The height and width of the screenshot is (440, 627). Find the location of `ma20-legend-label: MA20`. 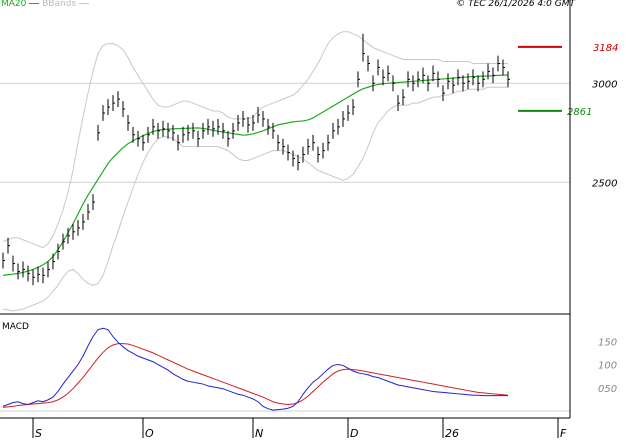

ma20-legend-label: MA20 is located at coordinates (14, 4).